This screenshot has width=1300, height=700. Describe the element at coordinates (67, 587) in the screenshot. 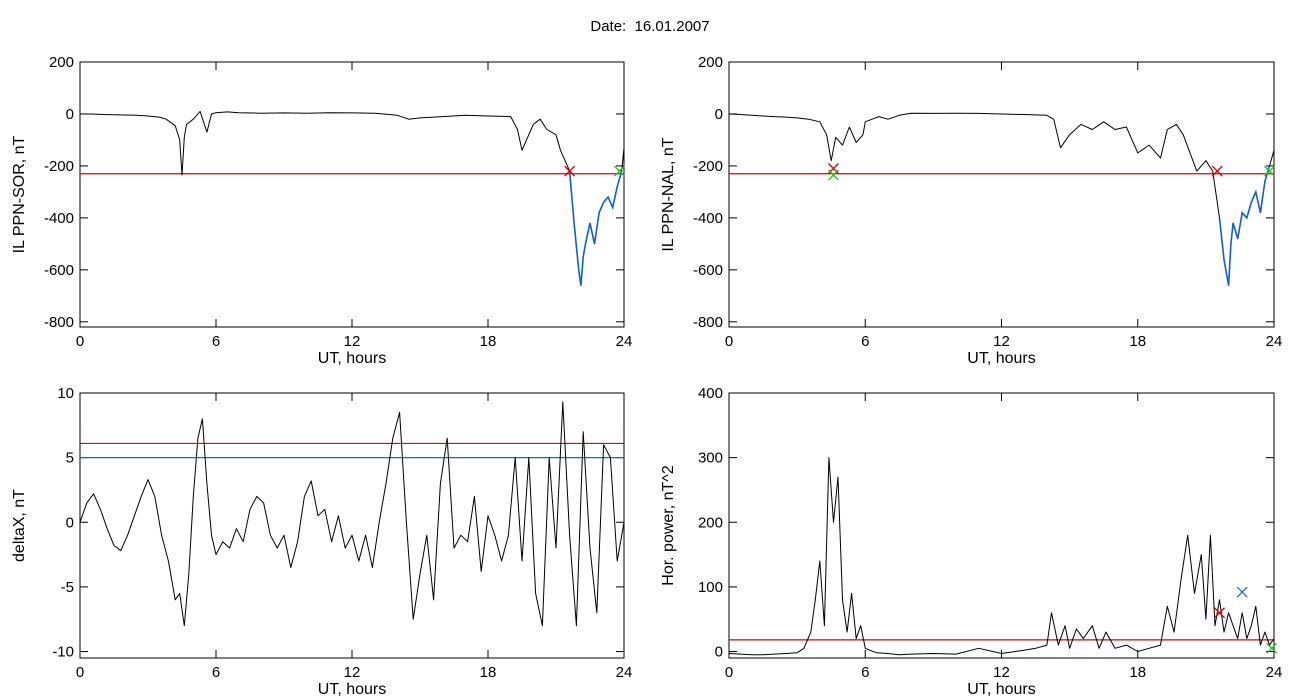

I see `y-tick-label: -5` at that location.